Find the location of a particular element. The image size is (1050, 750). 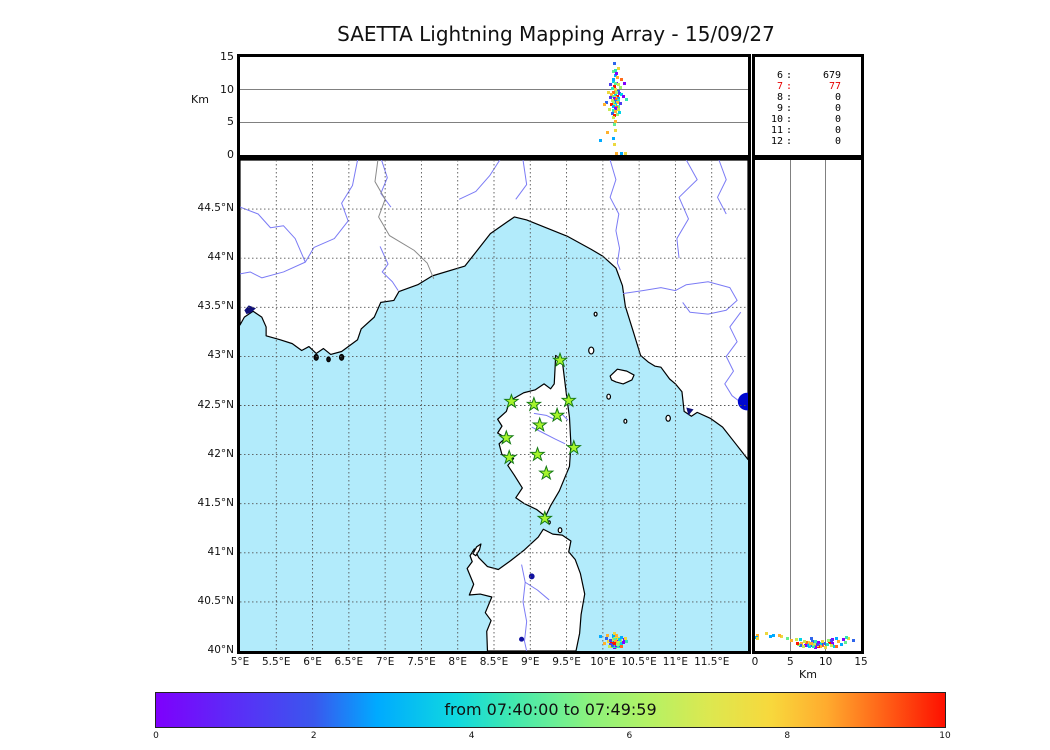

lon-altitude-plot-area is located at coordinates (494, 106).